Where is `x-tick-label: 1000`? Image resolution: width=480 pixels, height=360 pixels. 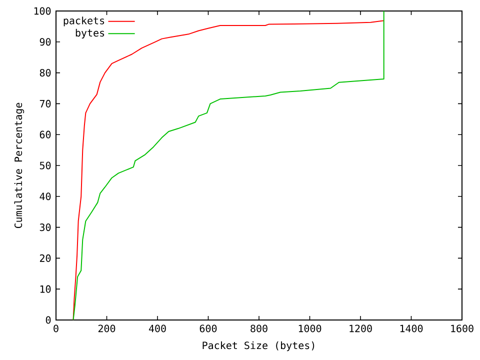 x-tick-label: 1000 is located at coordinates (310, 328).